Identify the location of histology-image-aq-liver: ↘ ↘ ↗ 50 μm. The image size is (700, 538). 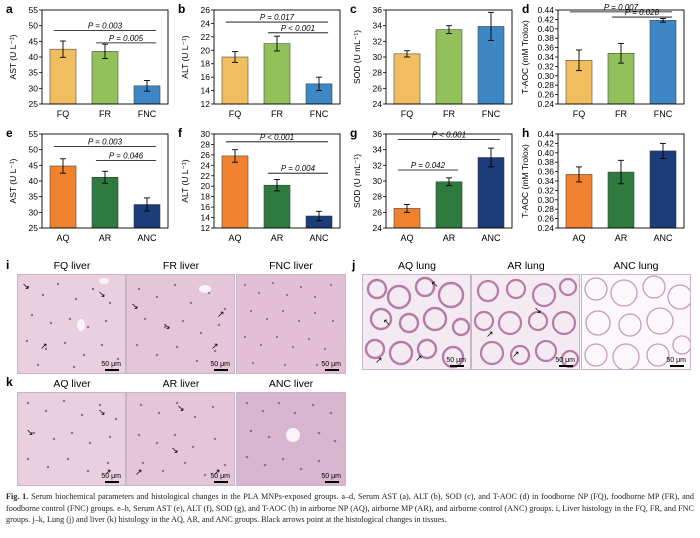
(71, 439).